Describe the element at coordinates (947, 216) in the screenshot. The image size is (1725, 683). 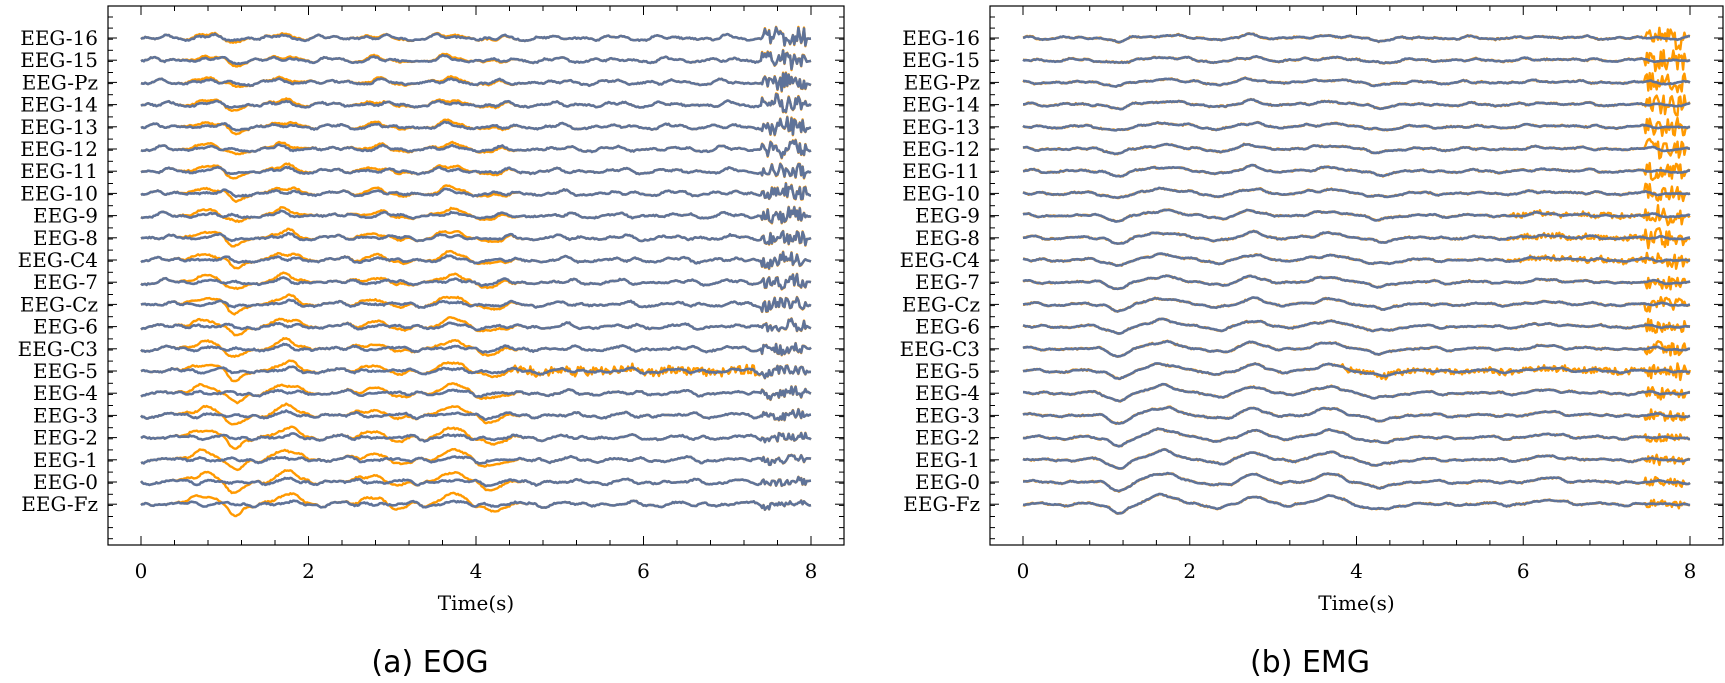
I see `channel-label: EEG-9` at that location.